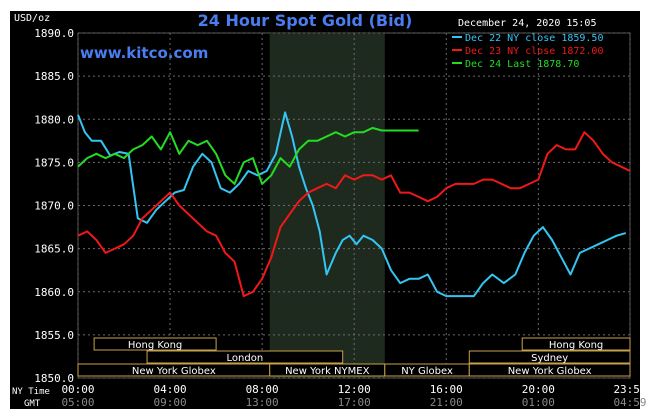 This screenshot has width=650, height=420. I want to click on x-tick-ny: 16:00, so click(446, 389).